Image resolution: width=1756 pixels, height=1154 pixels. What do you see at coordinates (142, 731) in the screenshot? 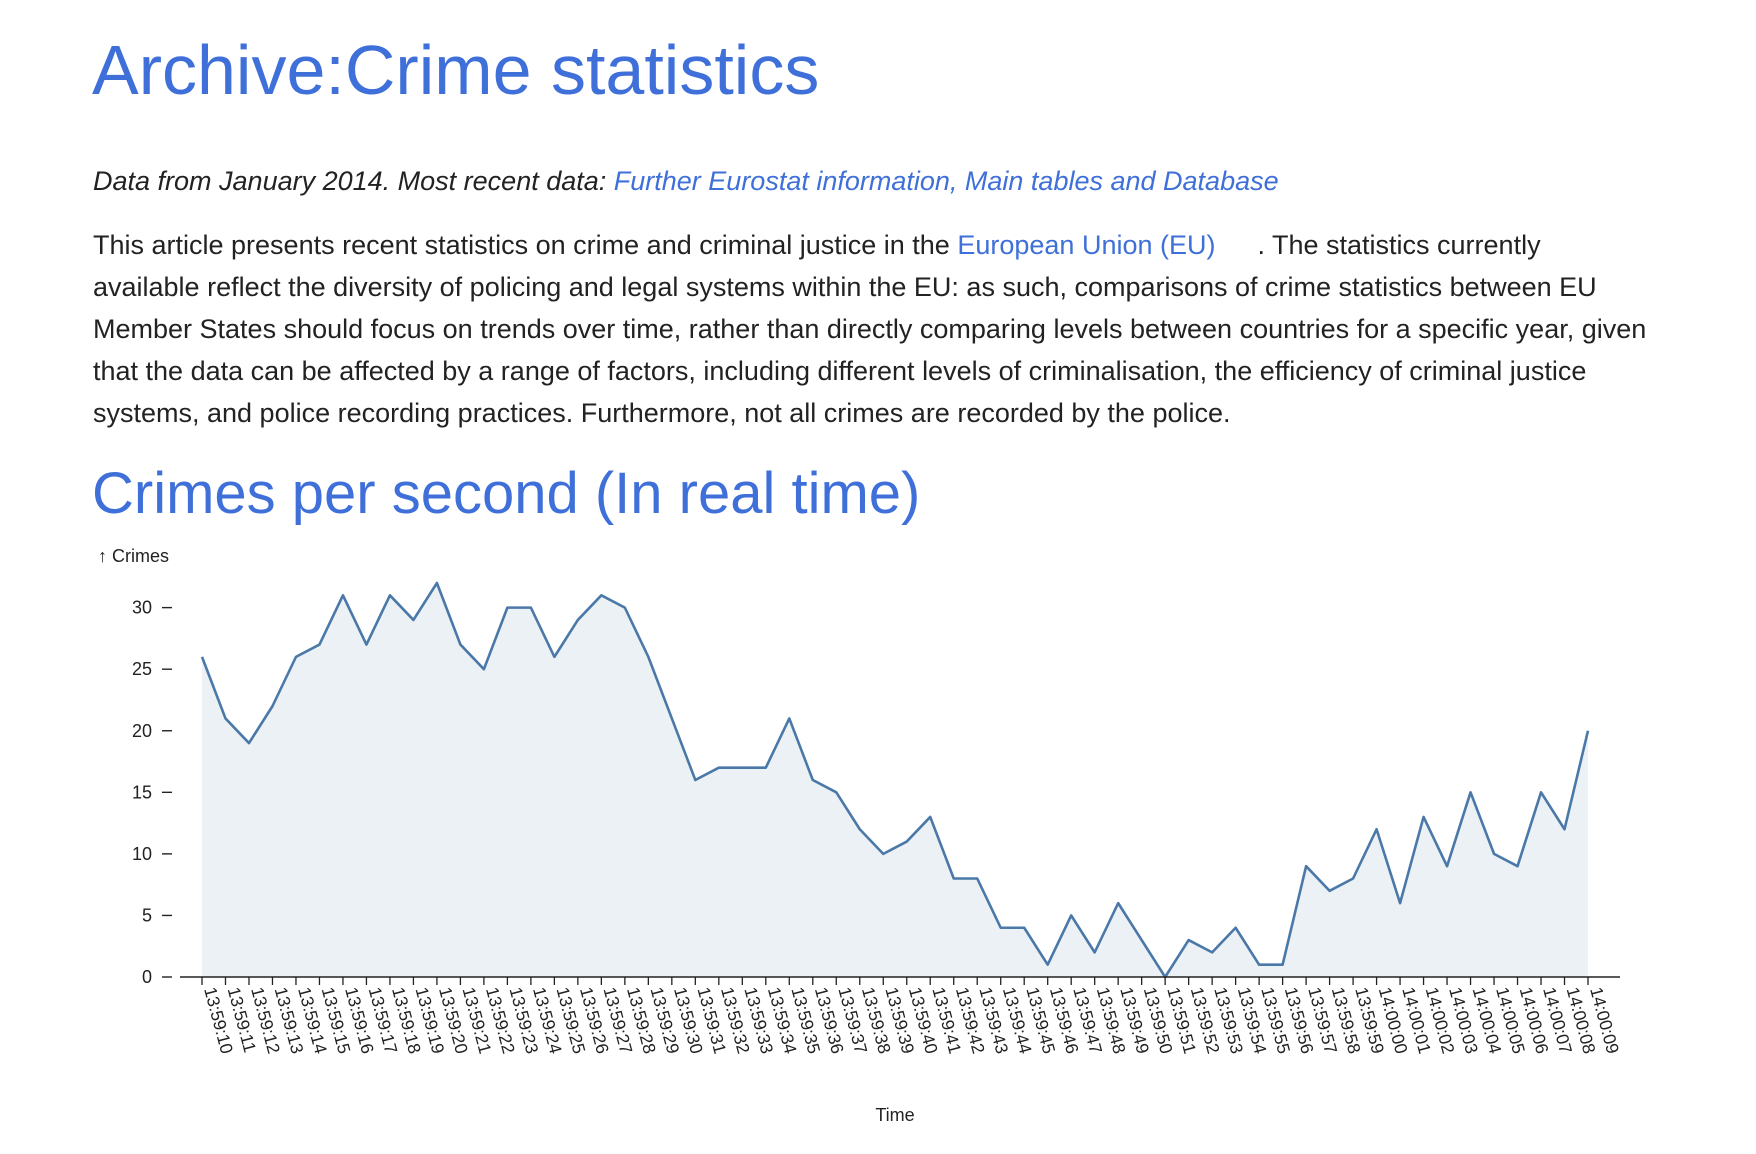
I see `y-tick-label: 20` at bounding box center [142, 731].